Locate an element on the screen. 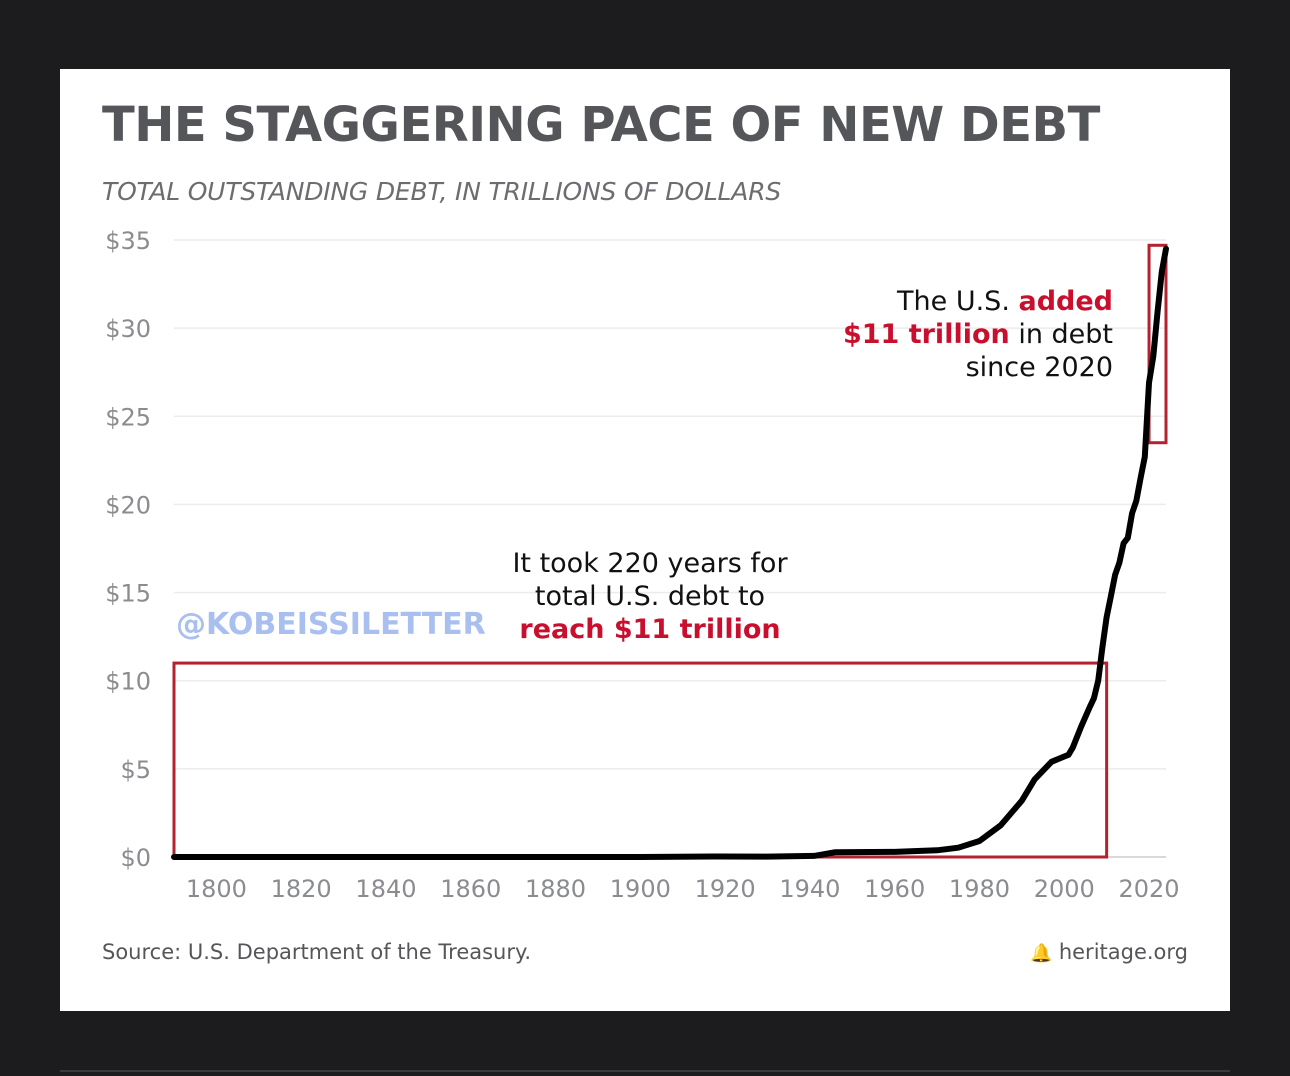  x-tick-label: 1800 is located at coordinates (216, 889).